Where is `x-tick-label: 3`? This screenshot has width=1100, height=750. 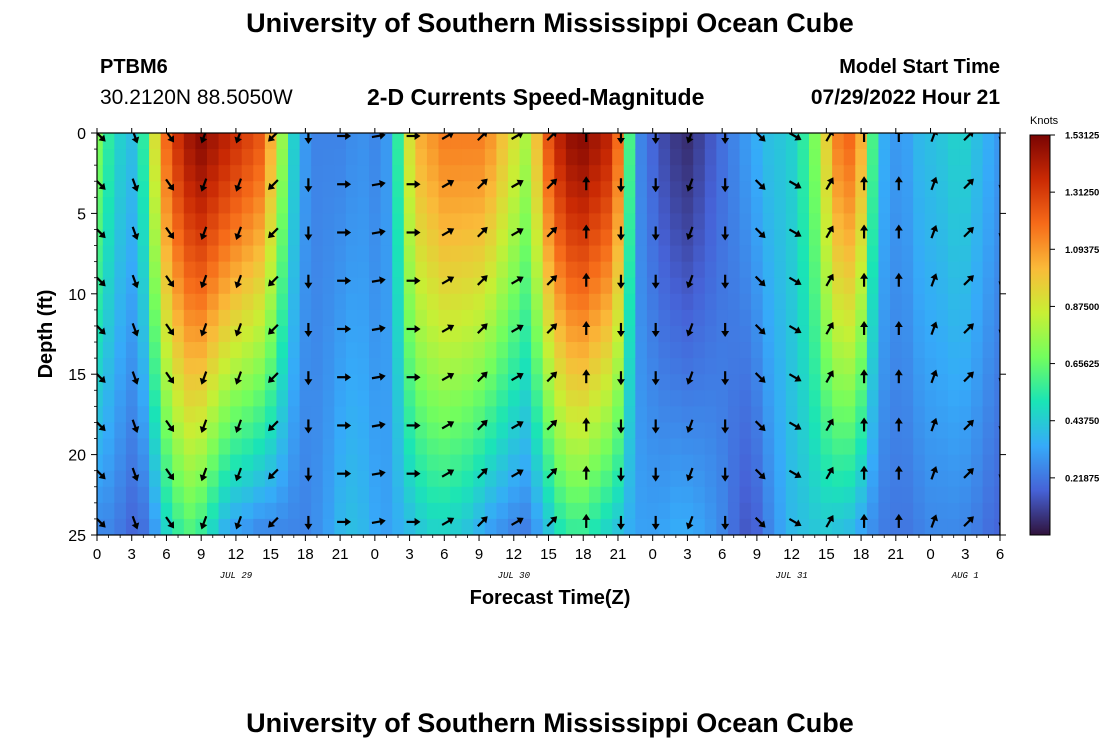
x-tick-label: 3 is located at coordinates (132, 554).